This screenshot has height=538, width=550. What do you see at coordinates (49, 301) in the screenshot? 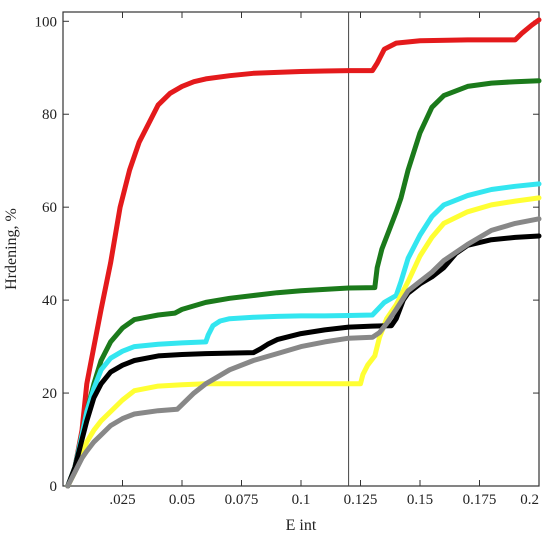
I see `y-tick-label: 40` at bounding box center [49, 301].